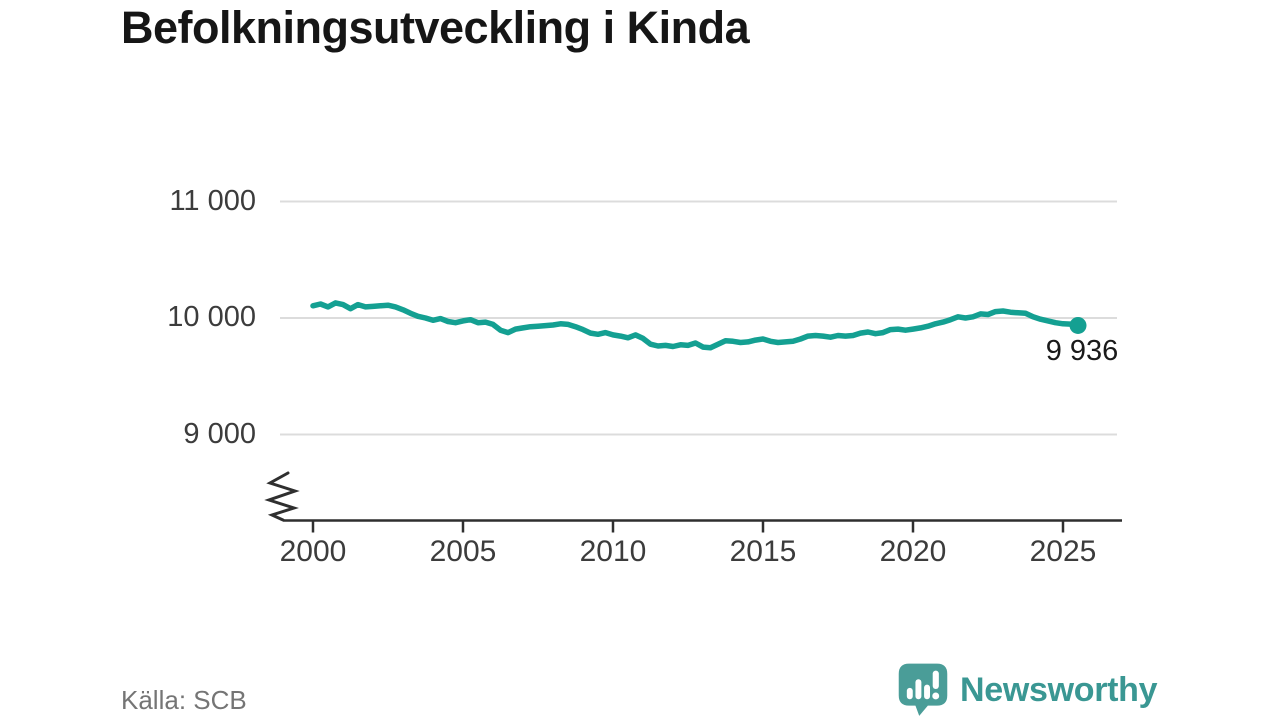 The image size is (1280, 720). What do you see at coordinates (695, 325) in the screenshot?
I see `population-line-series` at bounding box center [695, 325].